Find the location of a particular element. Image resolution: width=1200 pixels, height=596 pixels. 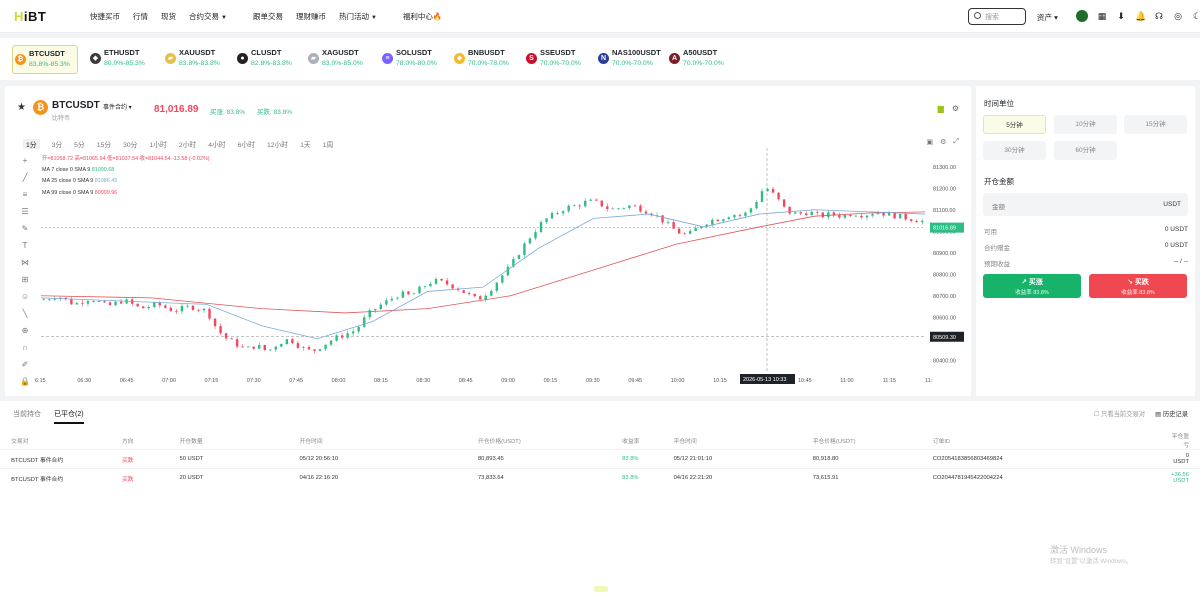

ticker-bnbusdt: ◆ BNBUSDT 70.0%-78.0% is located at coordinates (484, 59).